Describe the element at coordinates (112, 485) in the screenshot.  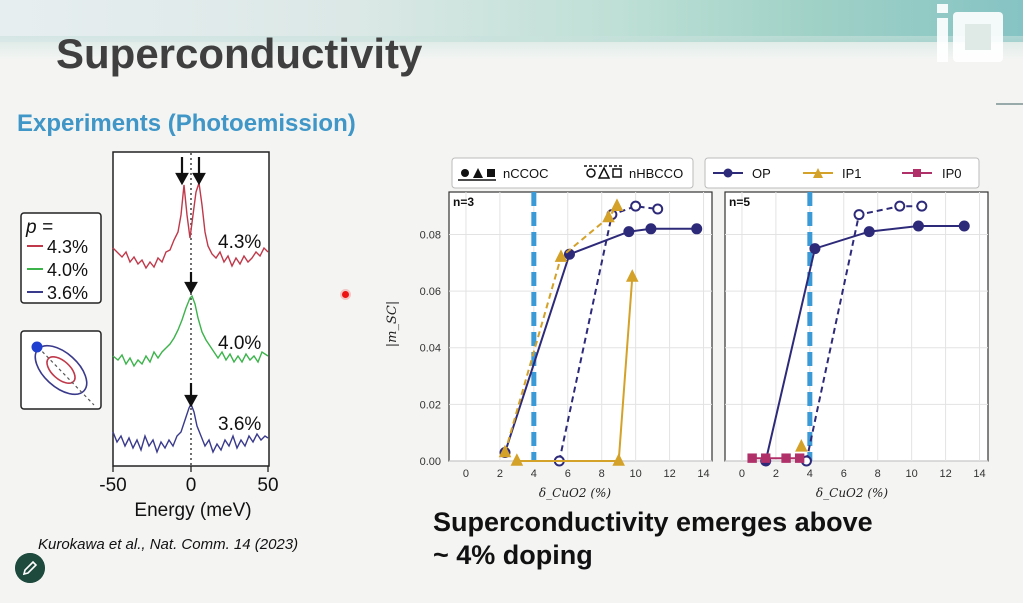
I see `x-tick-minus50: -50` at that location.